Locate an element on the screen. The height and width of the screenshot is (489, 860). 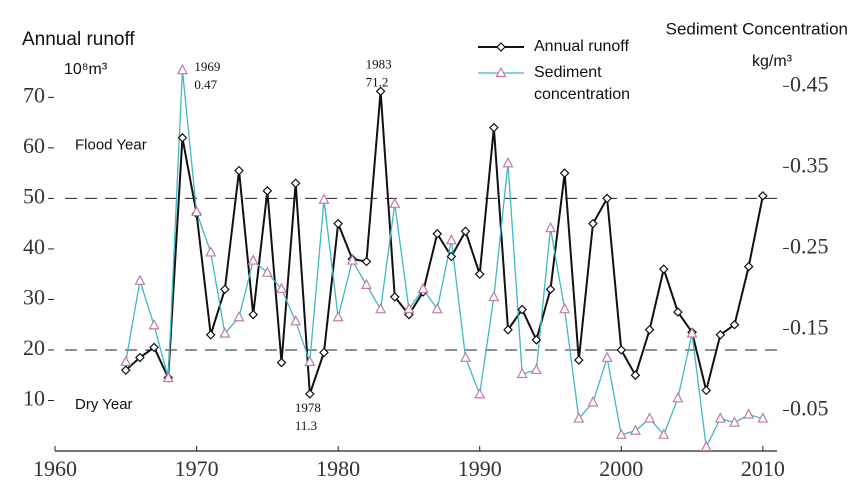
annotation-value: 11.3 is located at coordinates (306, 425).